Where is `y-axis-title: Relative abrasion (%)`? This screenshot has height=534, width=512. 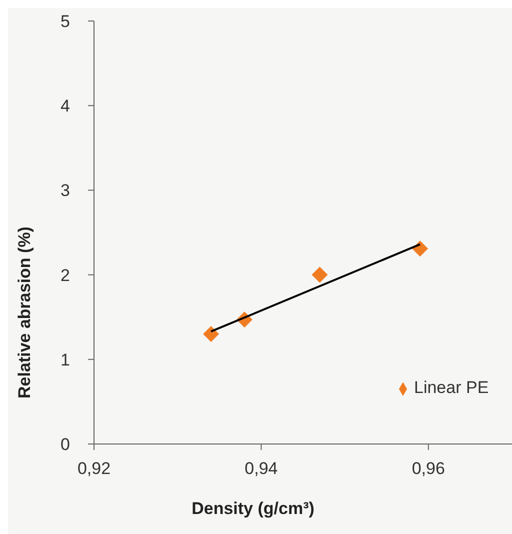
y-axis-title: Relative abrasion (%) is located at coordinates (24, 312).